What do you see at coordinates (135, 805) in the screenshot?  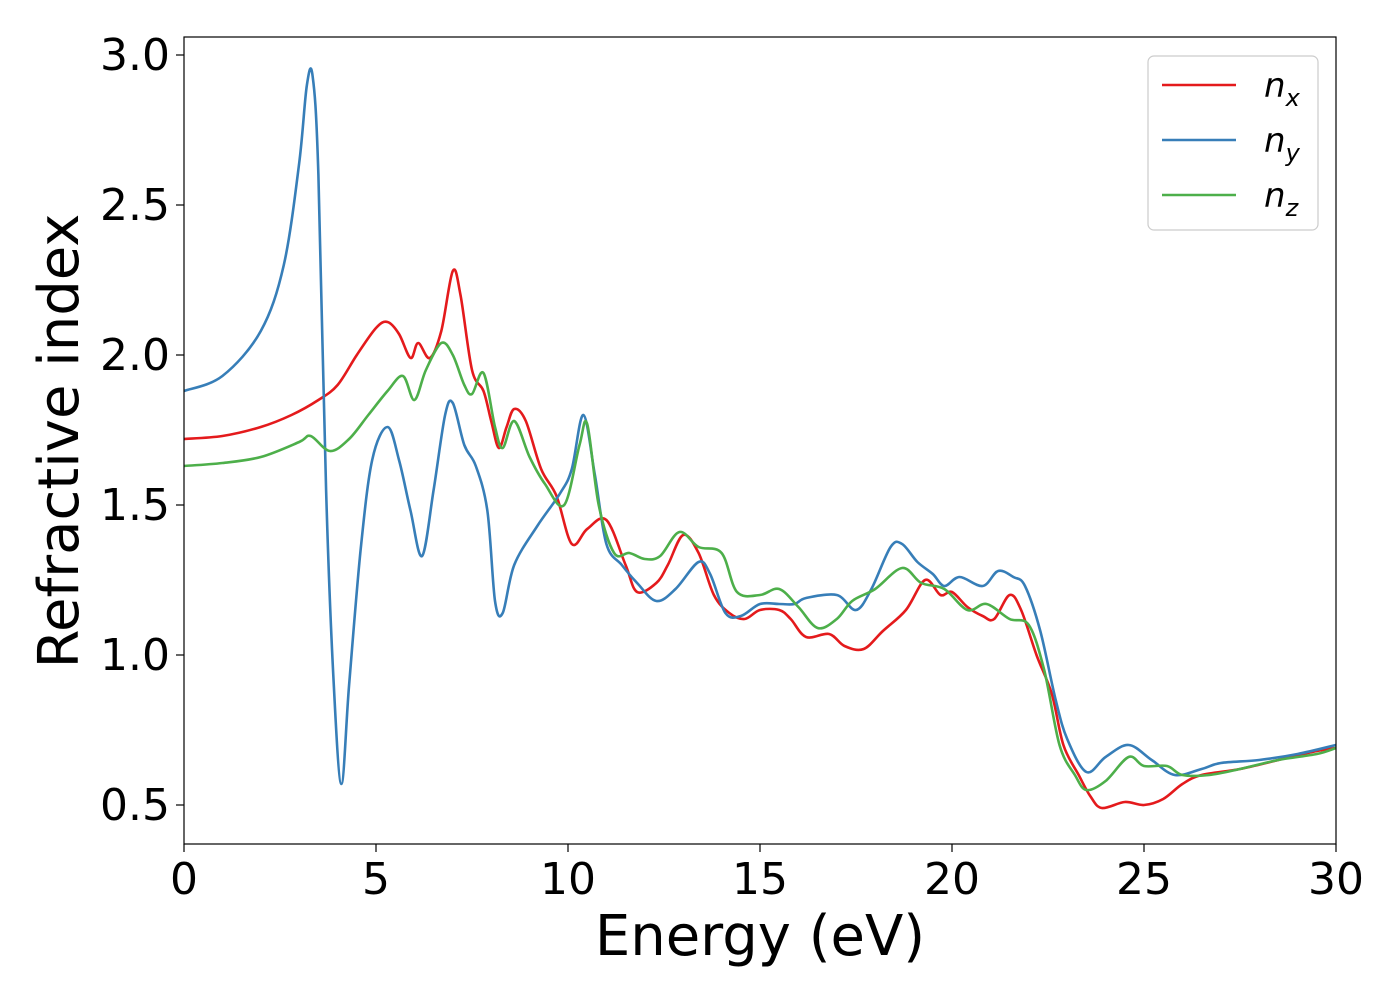 I see `y-tick-label: 0.5` at bounding box center [135, 805].